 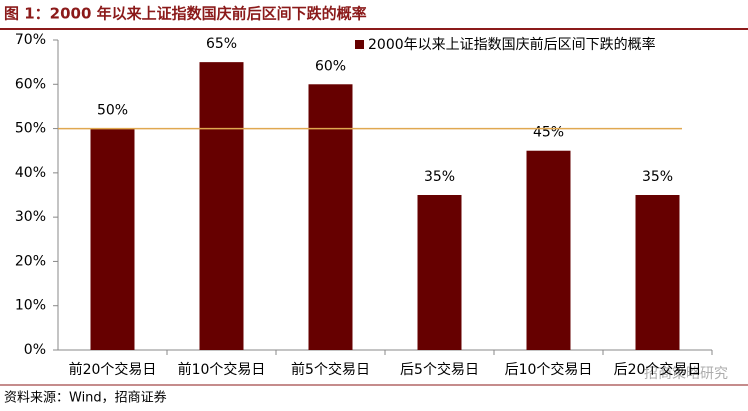 I want to click on y-tick-label: 0%, so click(x=35, y=350).